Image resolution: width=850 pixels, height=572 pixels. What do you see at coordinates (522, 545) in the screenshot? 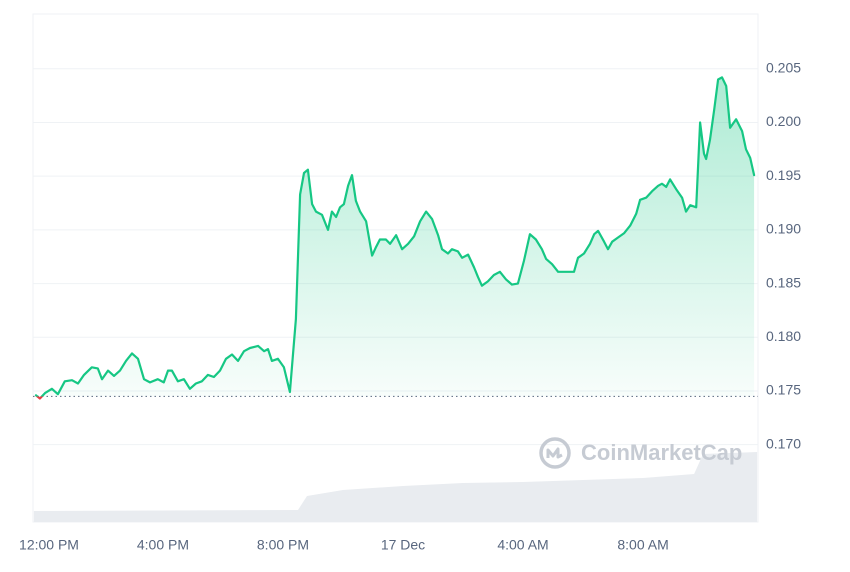
I see `x-tick-label: 4:00 AM` at bounding box center [522, 545].